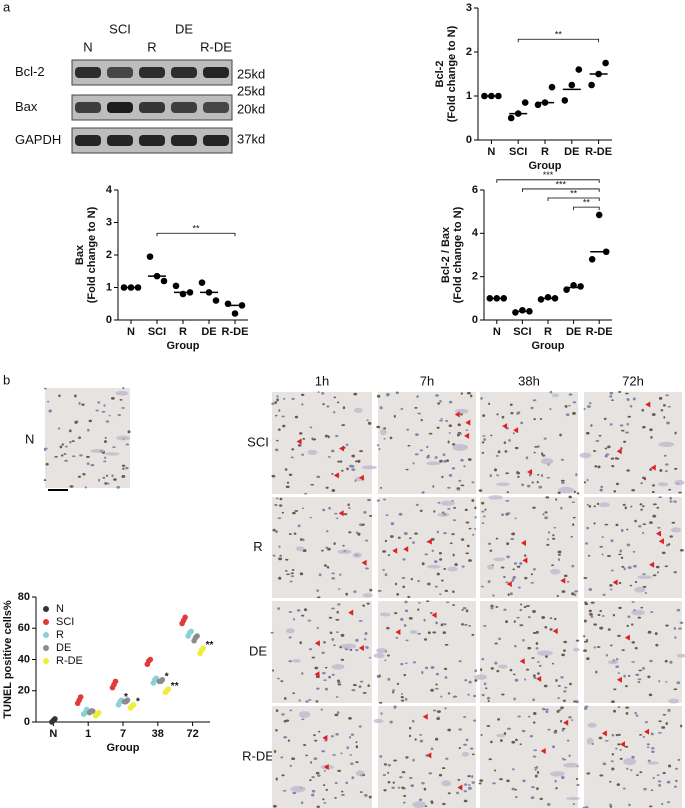 The height and width of the screenshot is (808, 685). I want to click on significance-label: **, so click(559, 35).